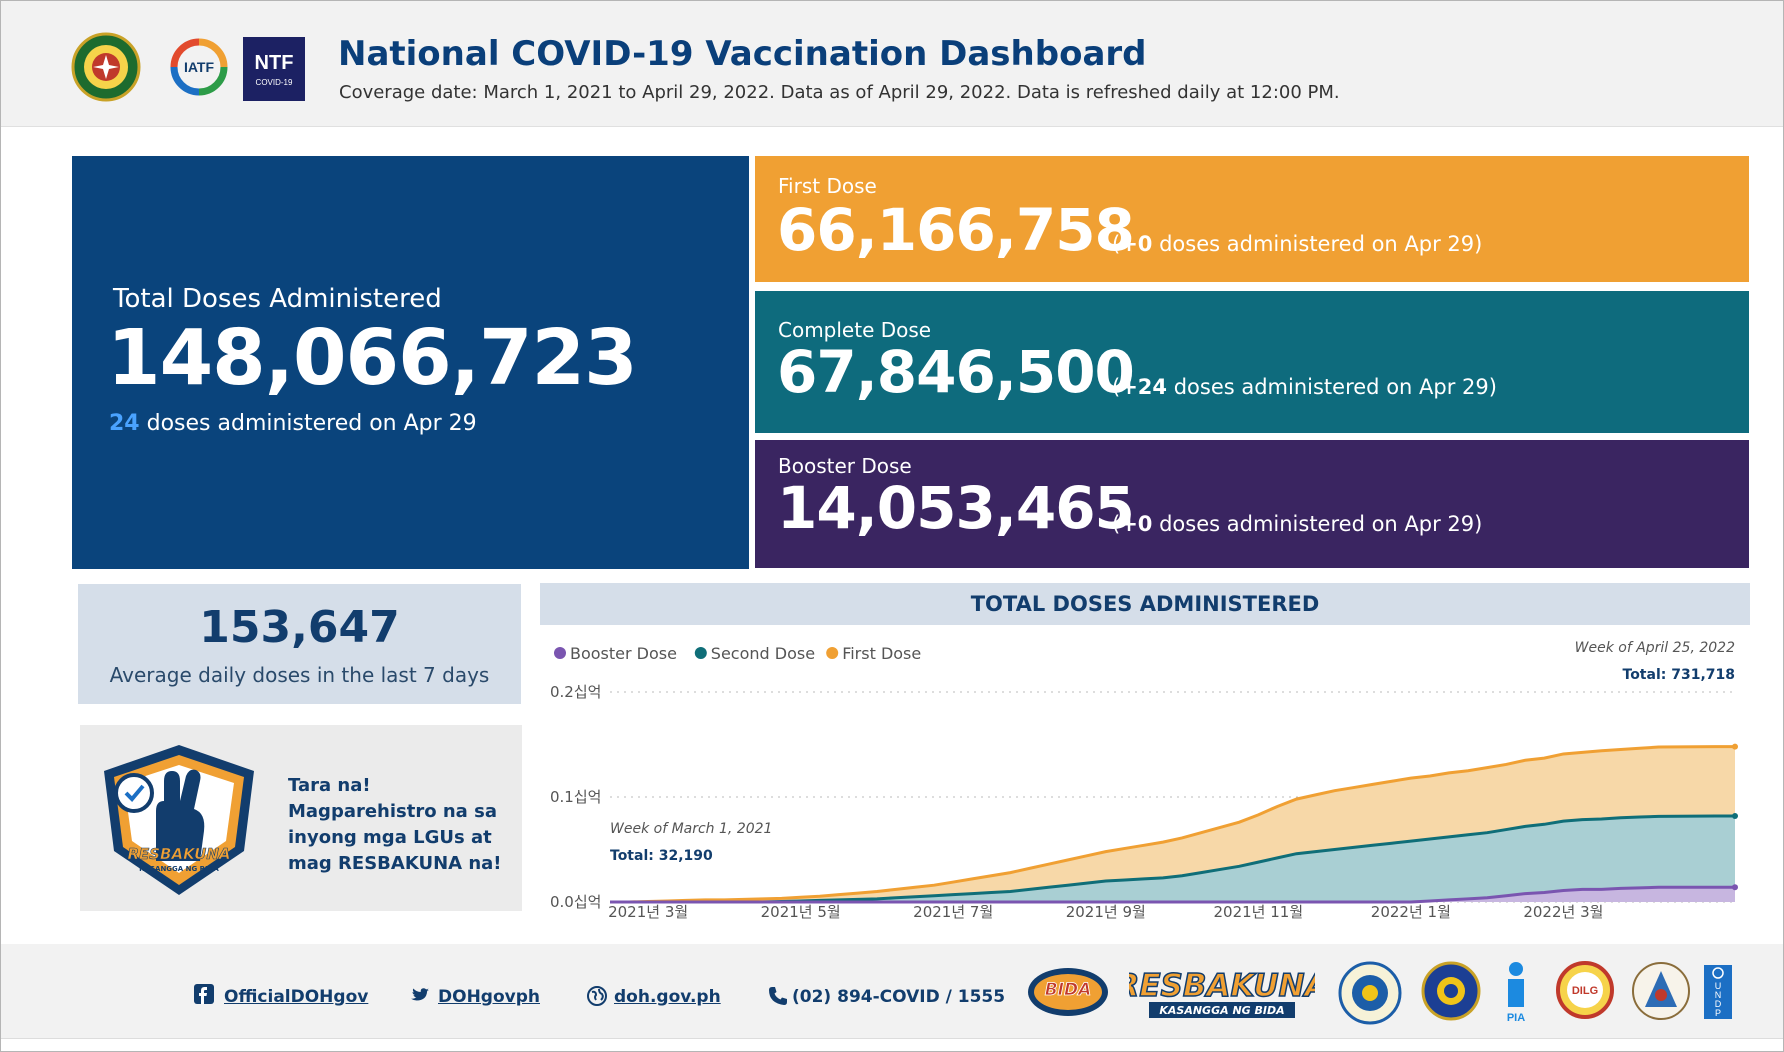  I want to click on average-daily-label: Average daily doses in the last 7 days, so click(299, 675).